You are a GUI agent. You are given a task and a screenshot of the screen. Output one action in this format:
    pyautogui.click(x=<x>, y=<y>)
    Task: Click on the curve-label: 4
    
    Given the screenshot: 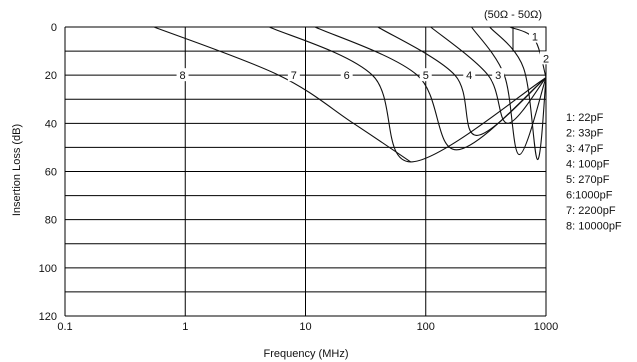 What is the action you would take?
    pyautogui.click(x=469, y=76)
    